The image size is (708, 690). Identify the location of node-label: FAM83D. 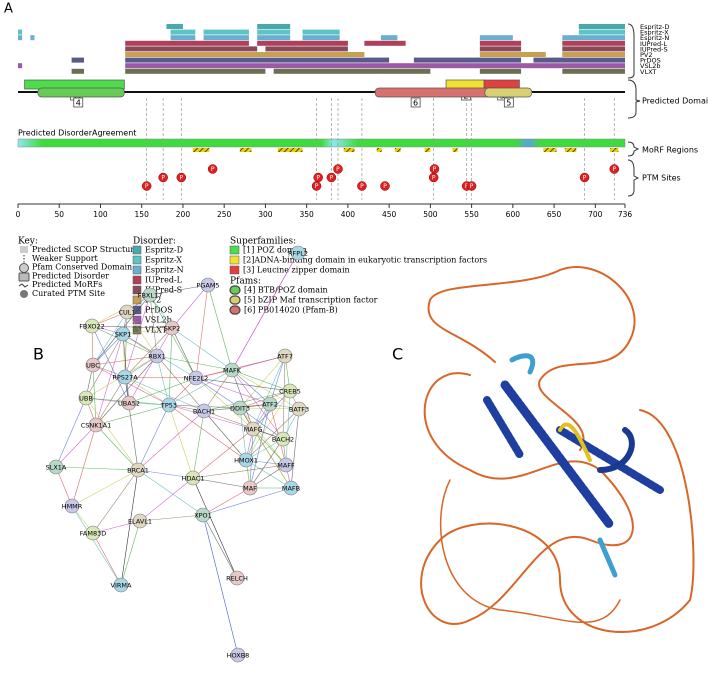
(93, 534).